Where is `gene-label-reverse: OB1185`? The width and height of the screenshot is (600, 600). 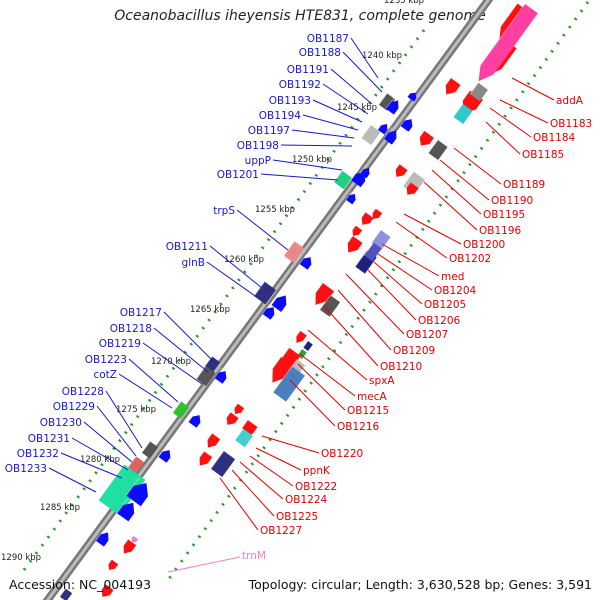 gene-label-reverse: OB1185 is located at coordinates (543, 155).